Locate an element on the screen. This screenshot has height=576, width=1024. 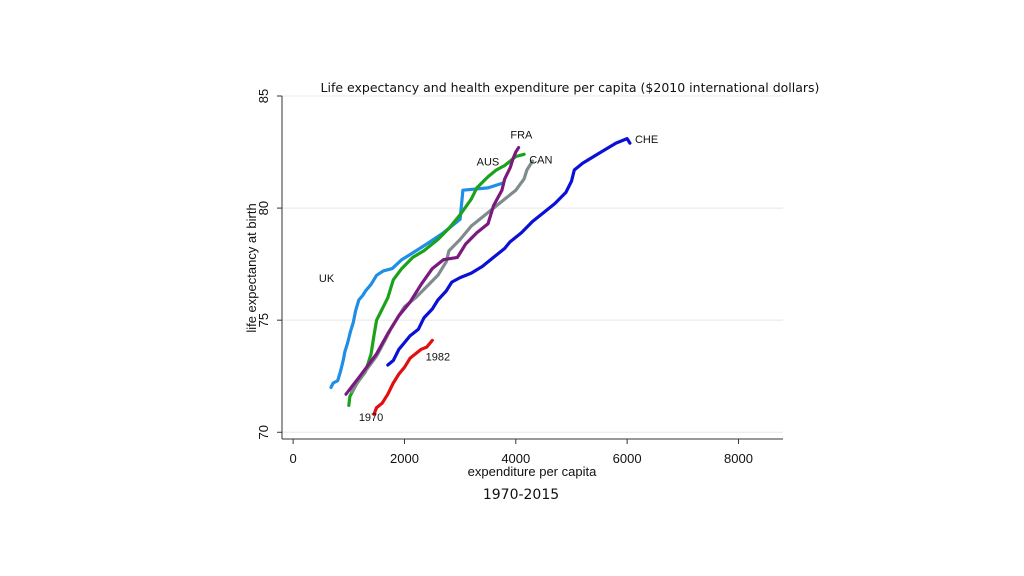
series-label-1982: 1982 is located at coordinates (438, 358).